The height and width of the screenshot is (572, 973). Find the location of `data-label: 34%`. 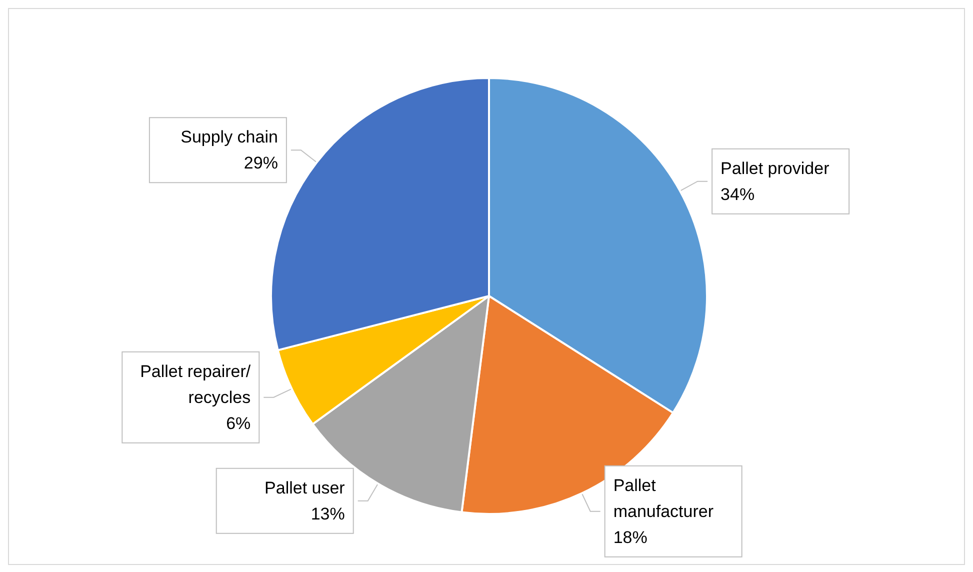

data-label: 34% is located at coordinates (737, 194).